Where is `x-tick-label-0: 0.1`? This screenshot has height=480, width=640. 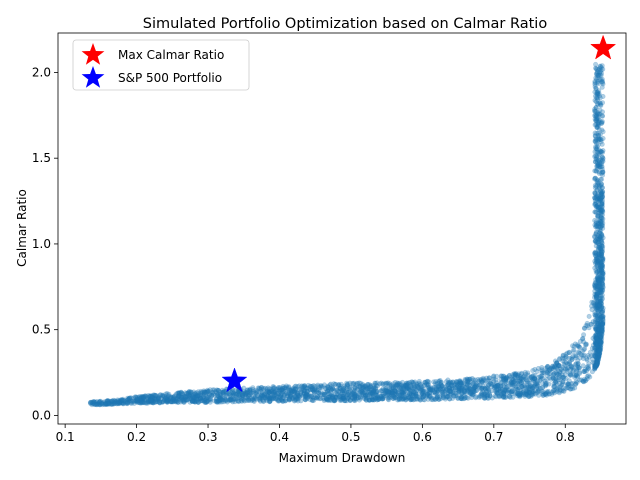 x-tick-label-0: 0.1 is located at coordinates (65, 437).